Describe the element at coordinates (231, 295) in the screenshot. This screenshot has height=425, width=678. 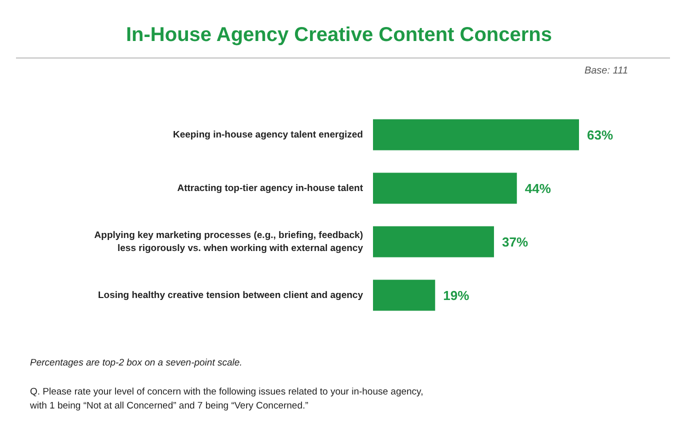
I see `y-tick-label: Losing healthy creative tension between client and agency` at that location.